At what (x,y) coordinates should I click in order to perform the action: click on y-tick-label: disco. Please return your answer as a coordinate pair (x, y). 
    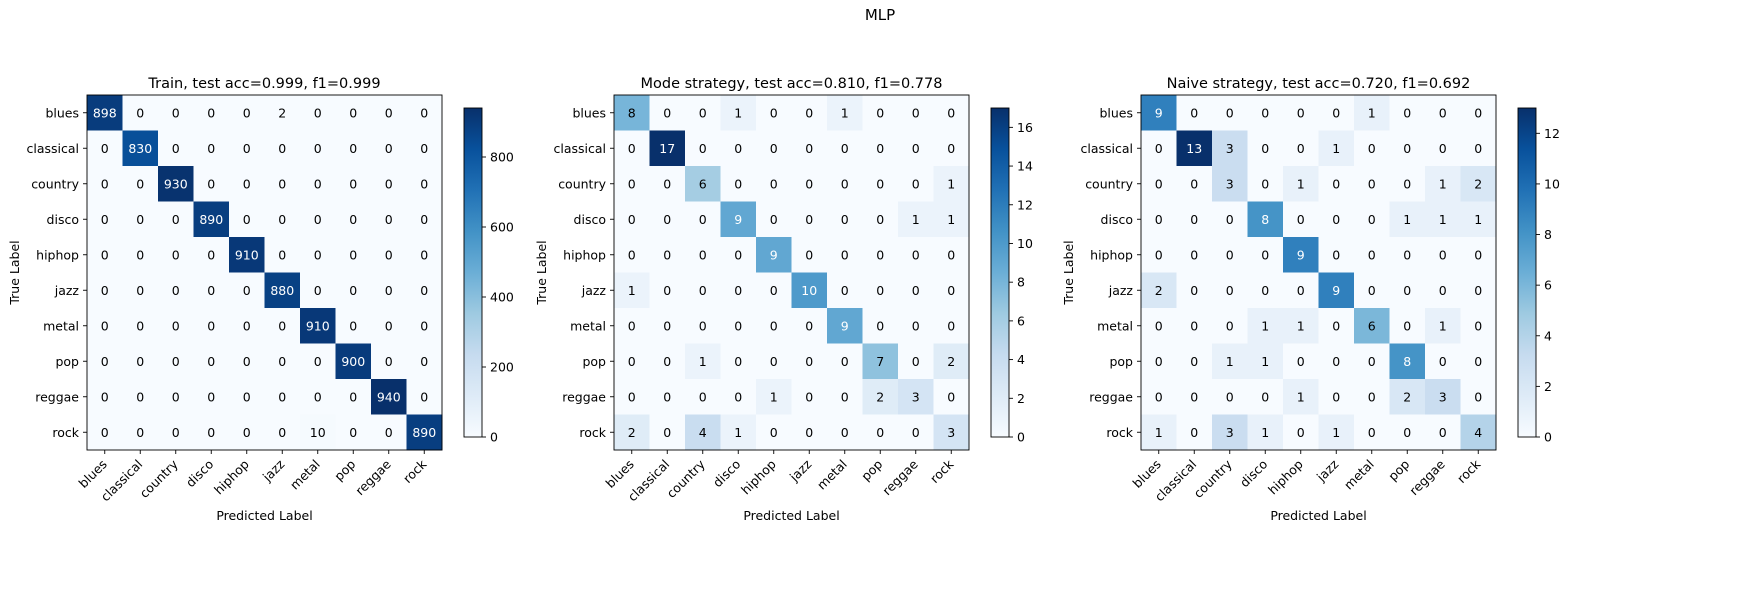
    Looking at the image, I should click on (590, 219).